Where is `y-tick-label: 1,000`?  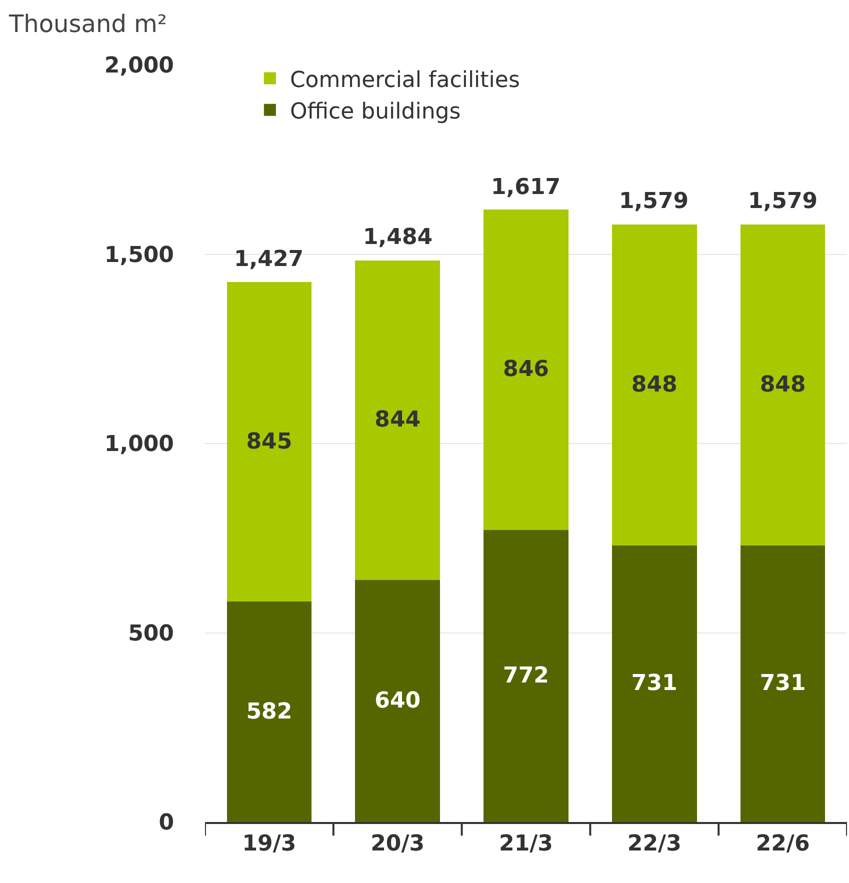
y-tick-label: 1,000 is located at coordinates (139, 445).